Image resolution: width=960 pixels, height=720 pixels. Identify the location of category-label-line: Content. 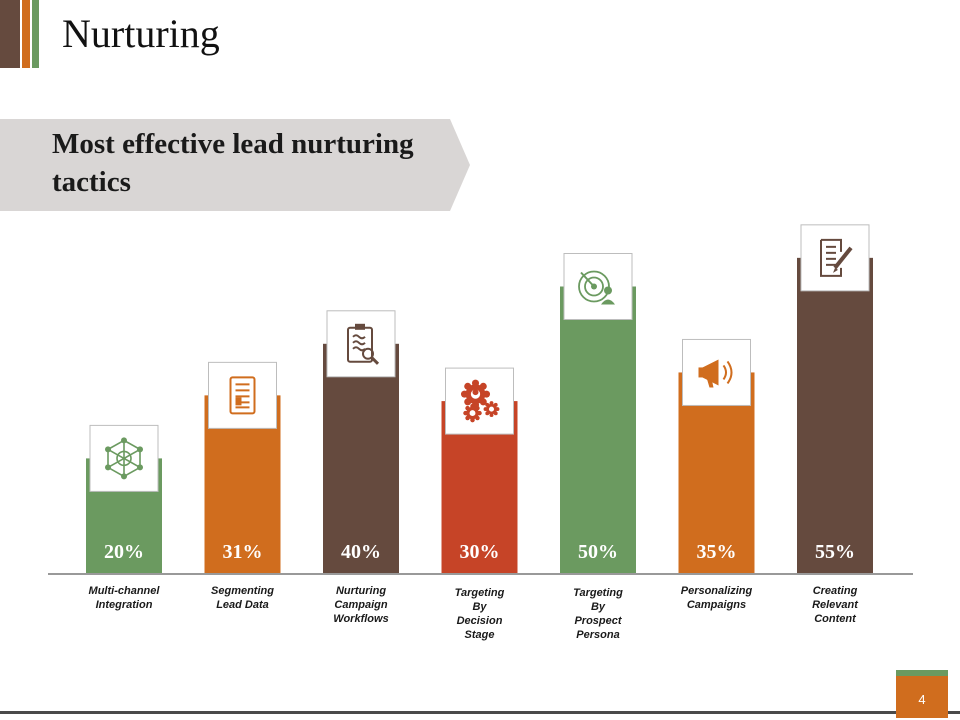
(835, 619).